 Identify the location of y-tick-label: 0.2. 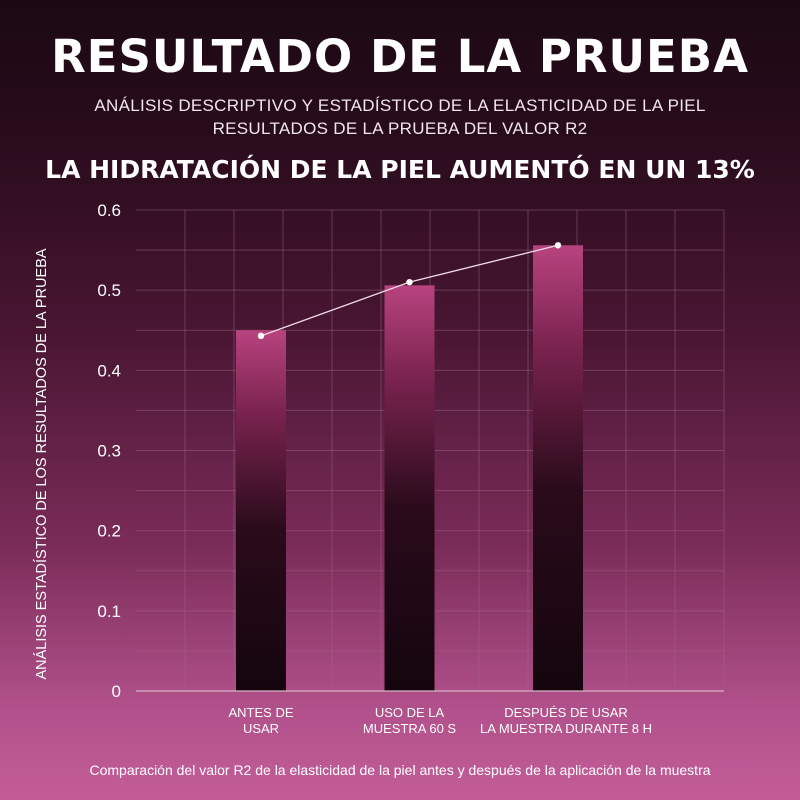
(109, 531).